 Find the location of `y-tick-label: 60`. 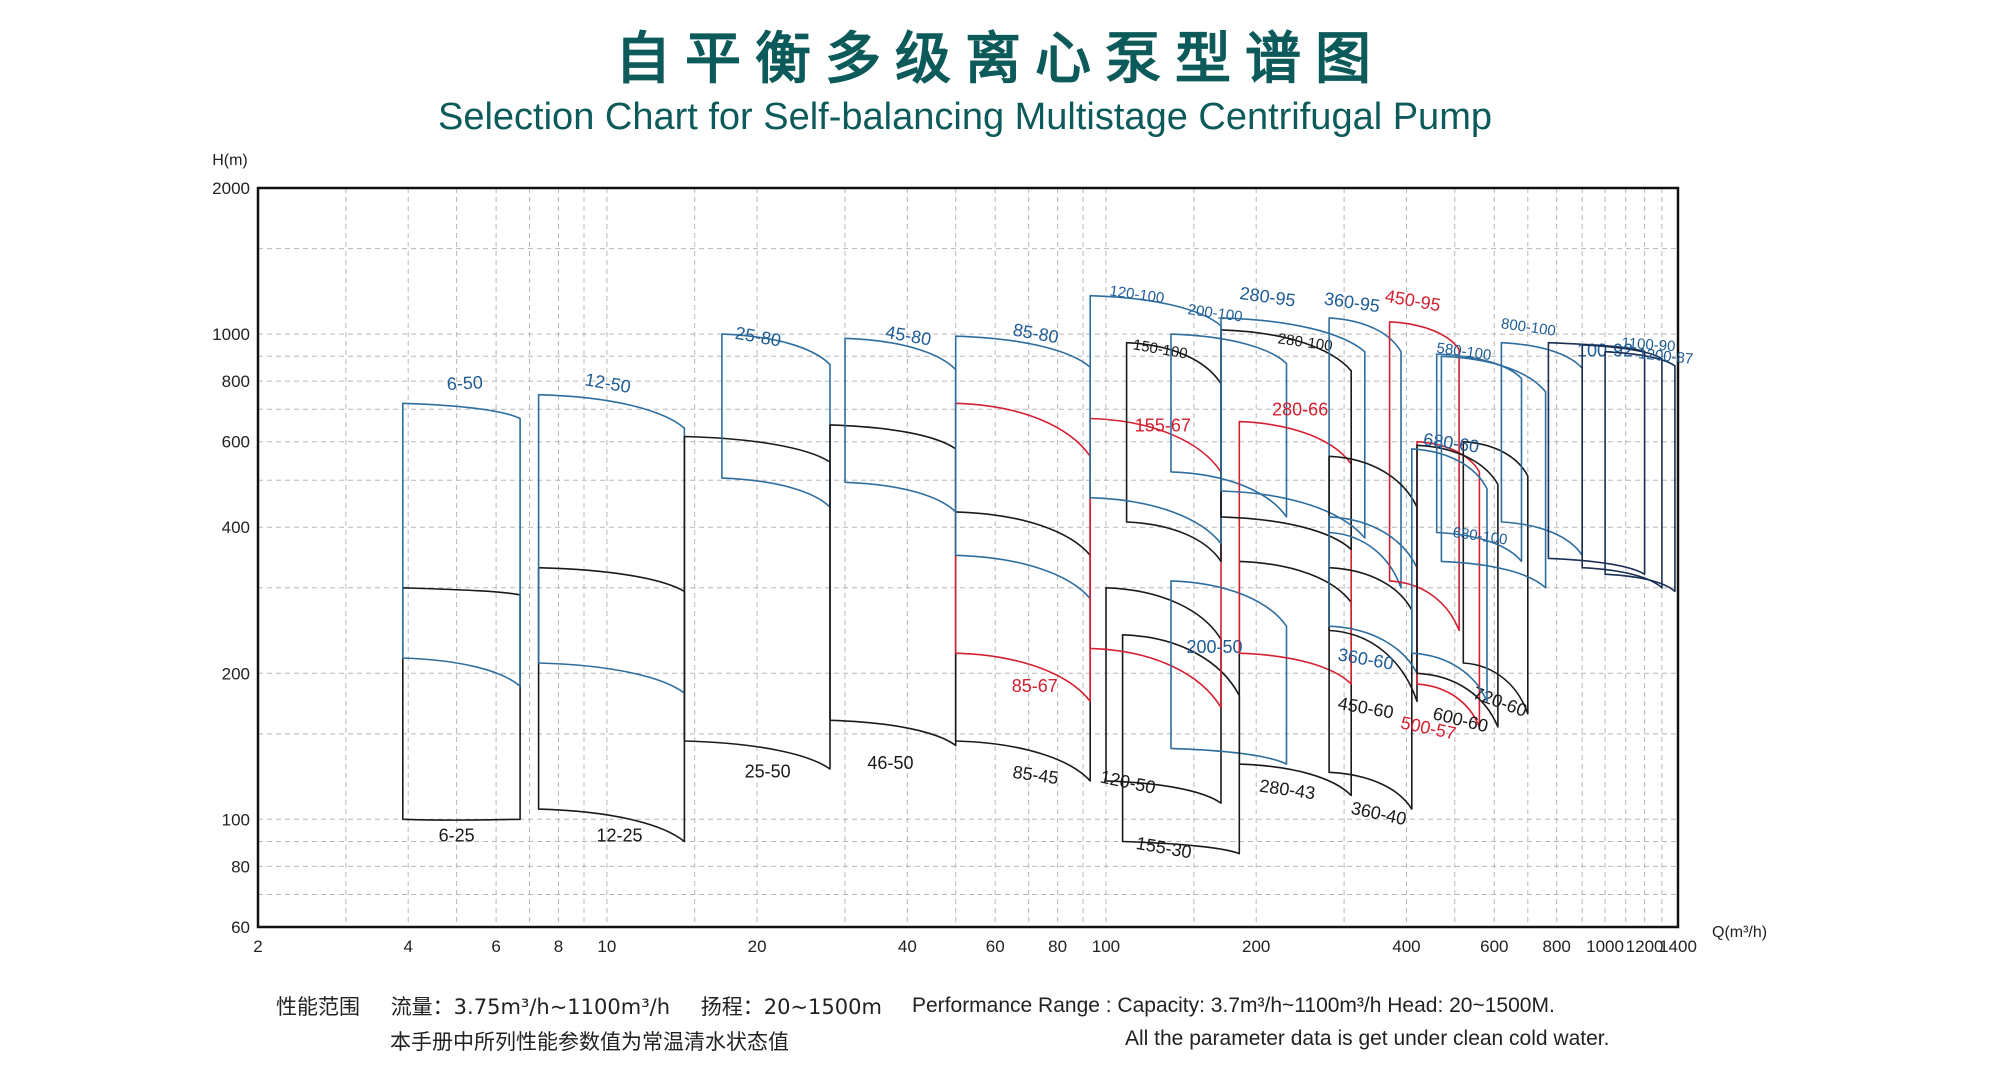

y-tick-label: 60 is located at coordinates (240, 927).